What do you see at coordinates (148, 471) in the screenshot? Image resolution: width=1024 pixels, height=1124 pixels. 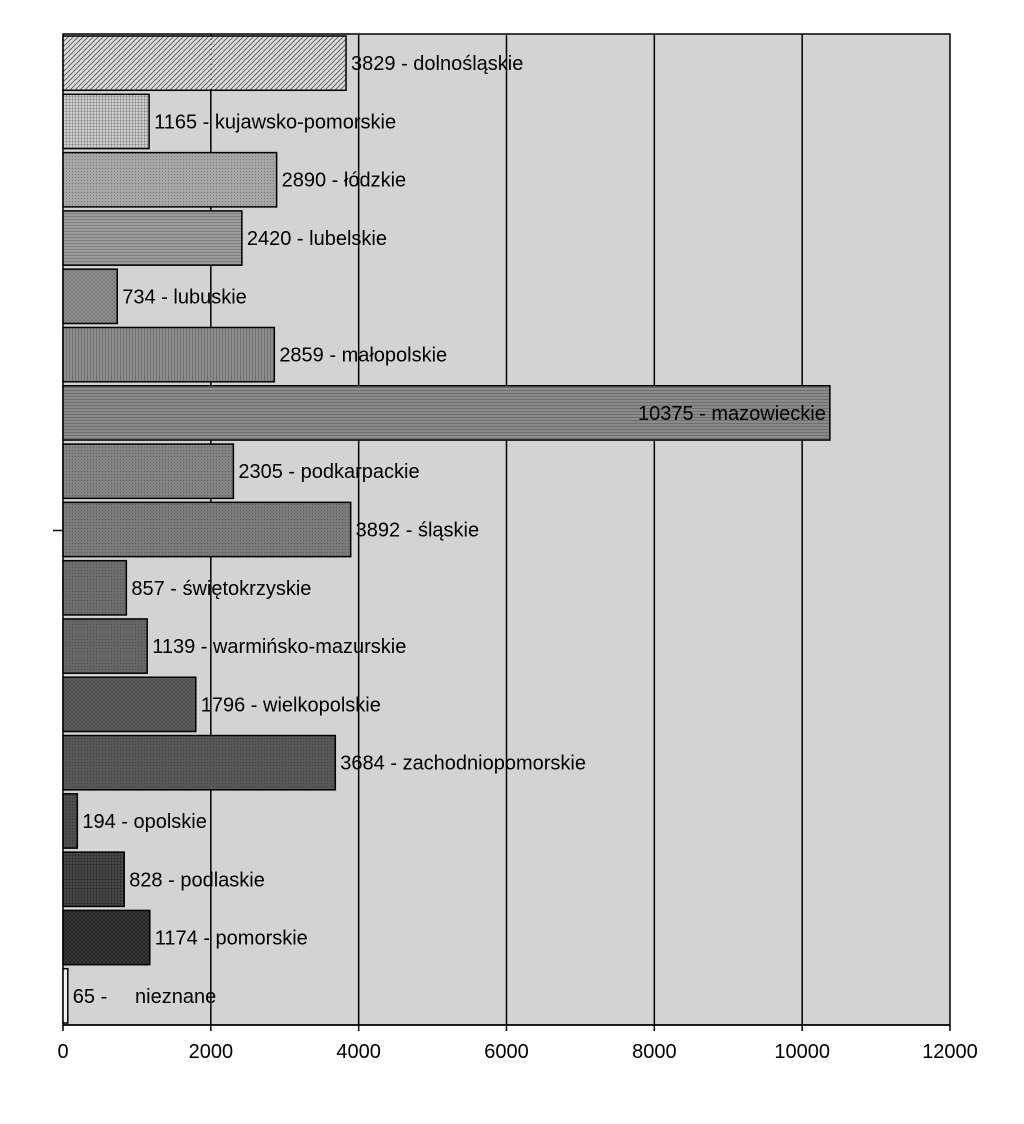 I see `bar-podkarpackie` at bounding box center [148, 471].